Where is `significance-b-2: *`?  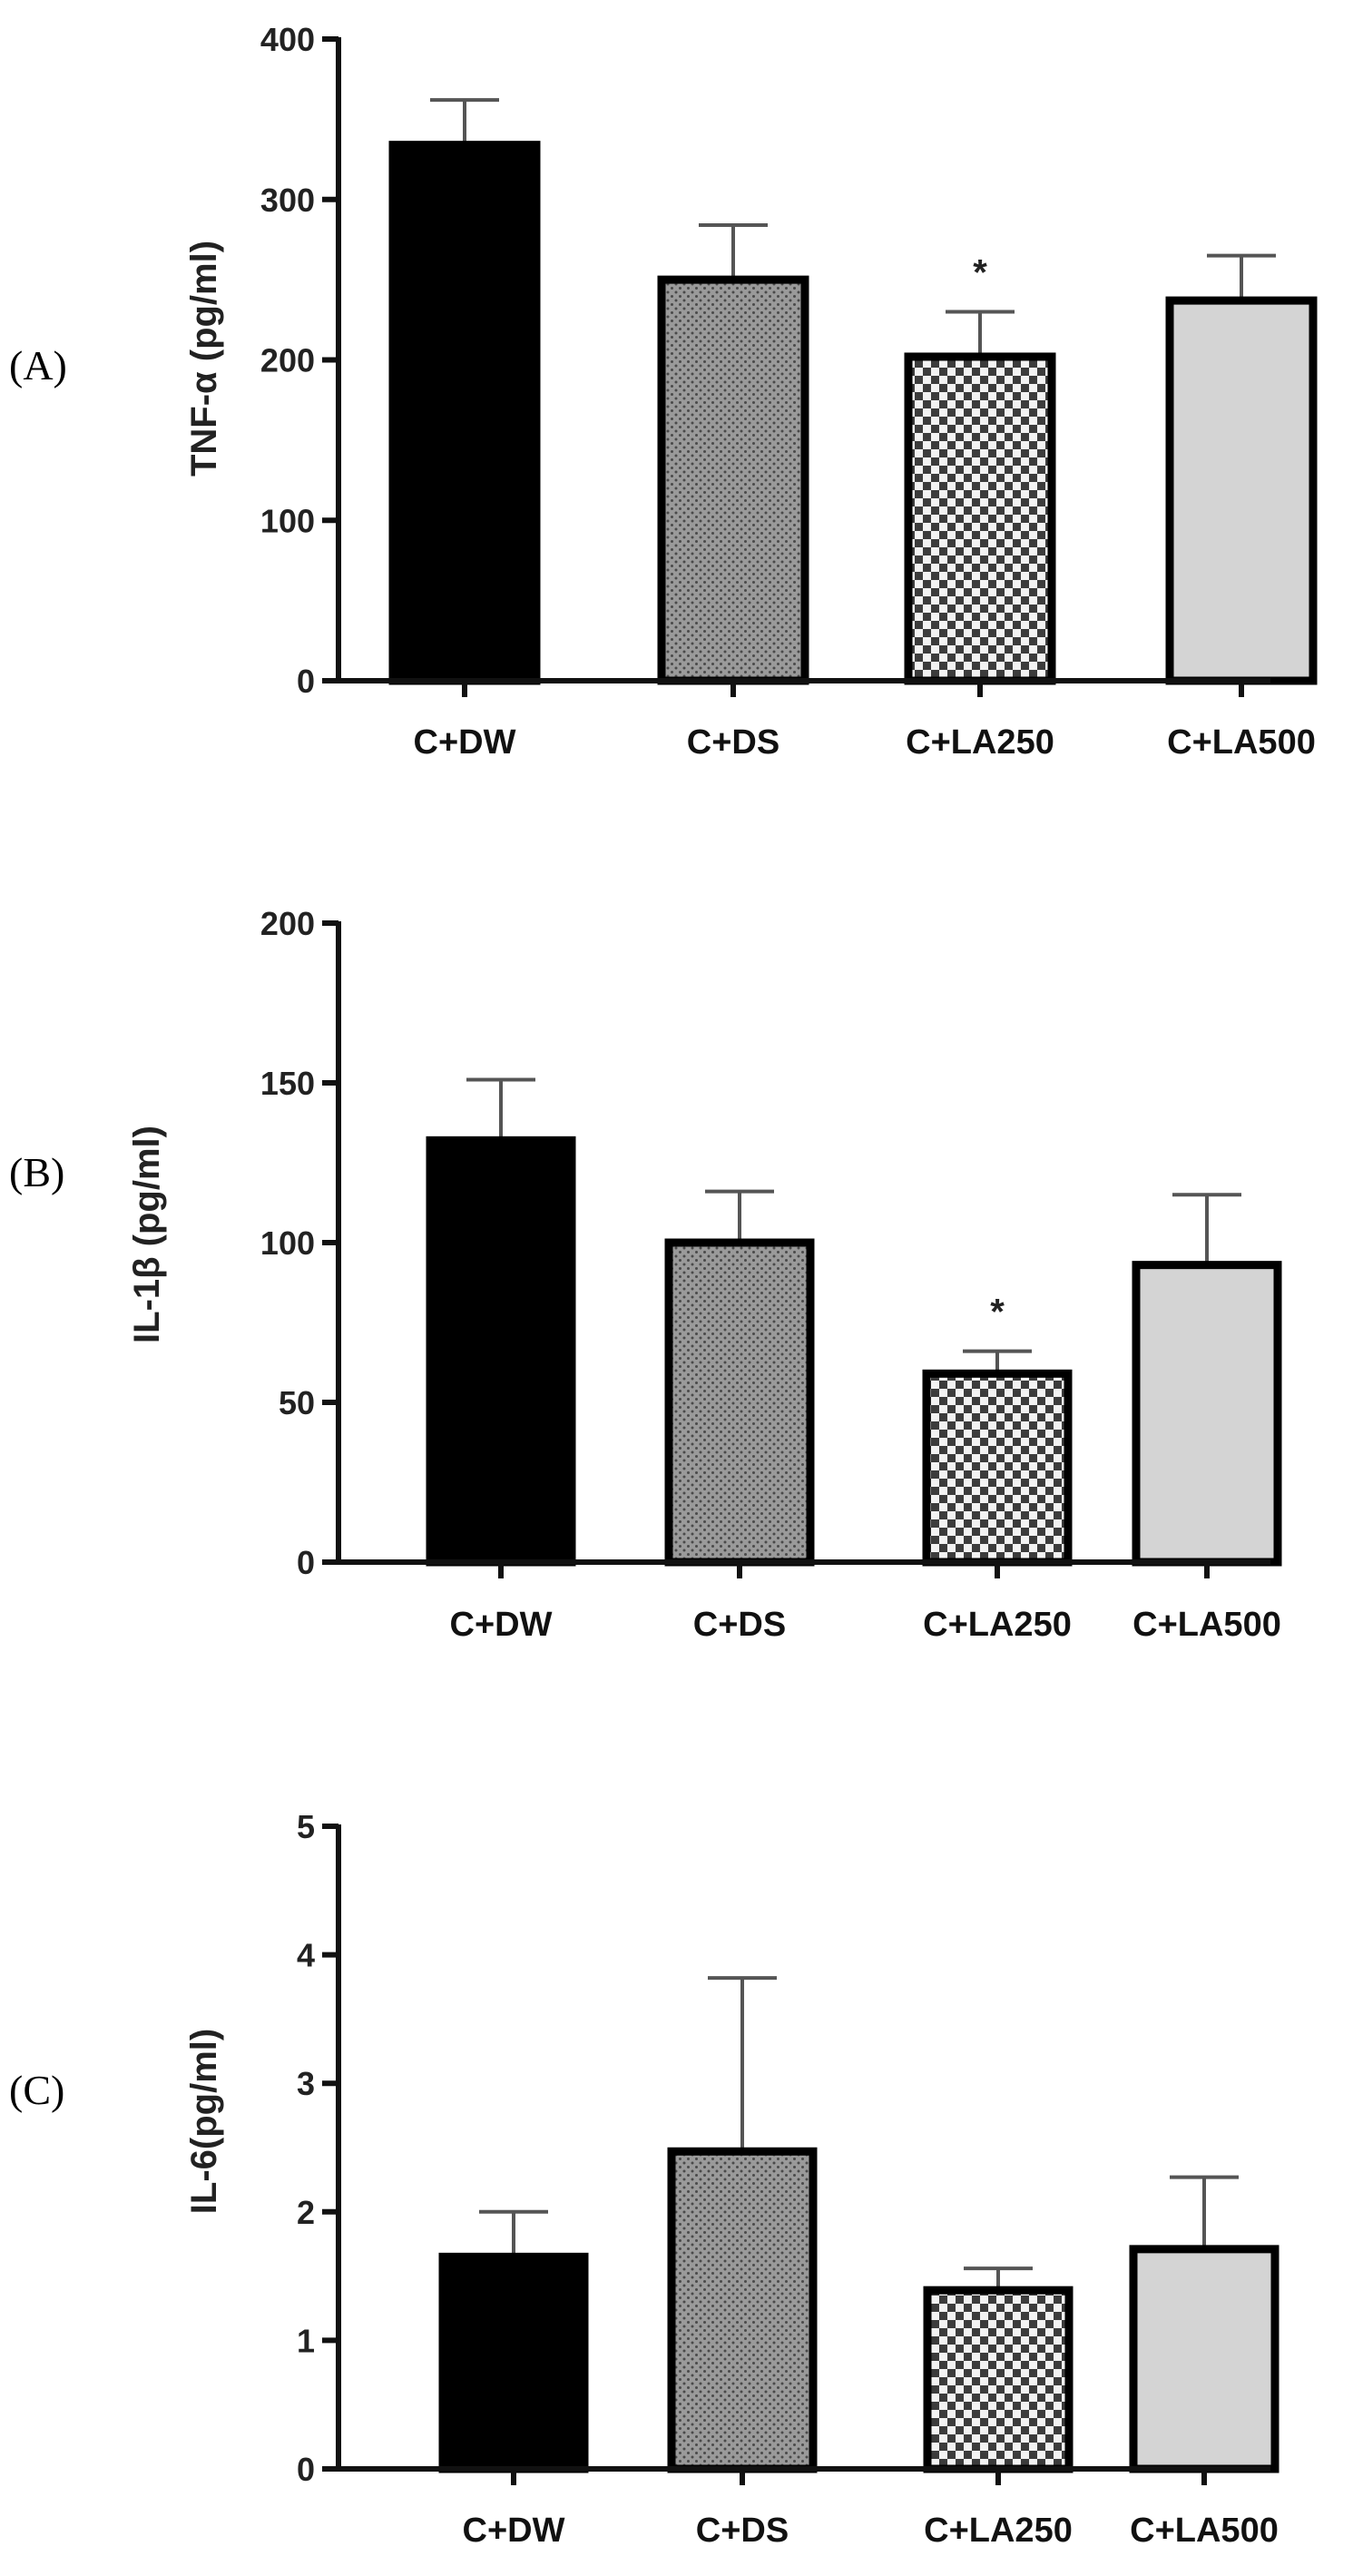
significance-b-2: * is located at coordinates (997, 1312).